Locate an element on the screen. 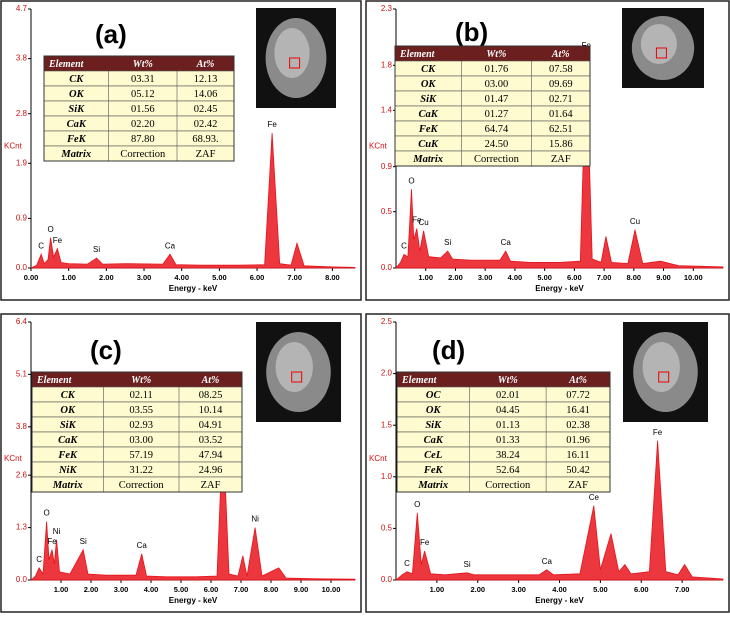 This screenshot has height=623, width=730. table-cell: 09.69 is located at coordinates (561, 84).